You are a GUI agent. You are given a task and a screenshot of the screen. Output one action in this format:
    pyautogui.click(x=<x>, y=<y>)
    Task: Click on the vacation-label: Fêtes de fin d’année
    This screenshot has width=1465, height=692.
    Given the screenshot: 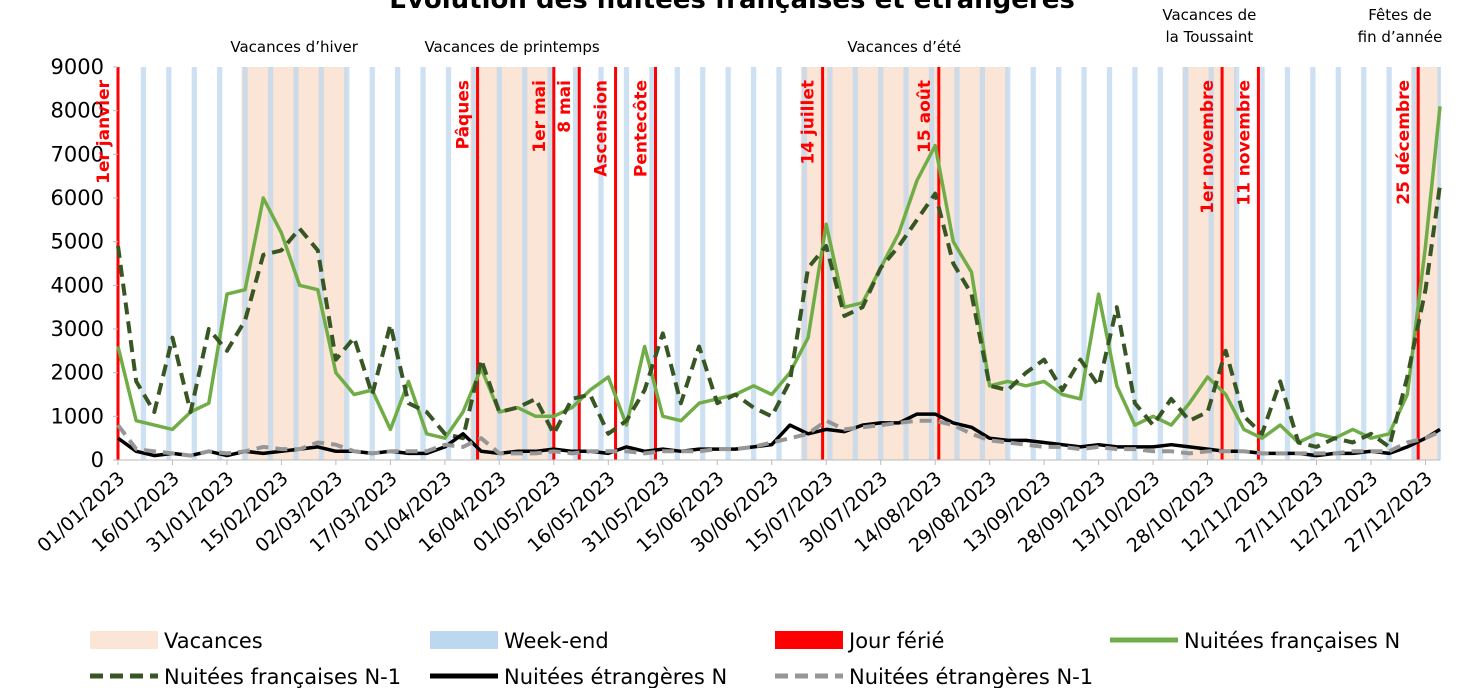 What is the action you would take?
    pyautogui.click(x=1400, y=26)
    